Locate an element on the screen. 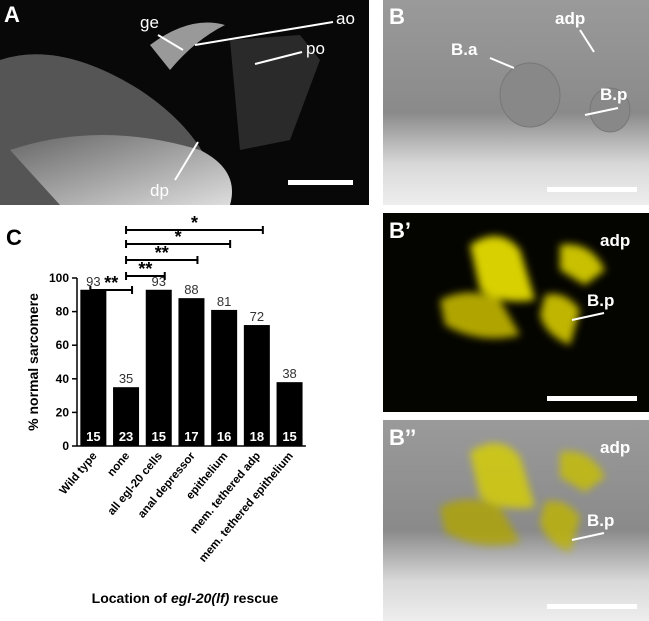 The width and height of the screenshot is (649, 621). annotation: dp is located at coordinates (159, 190).